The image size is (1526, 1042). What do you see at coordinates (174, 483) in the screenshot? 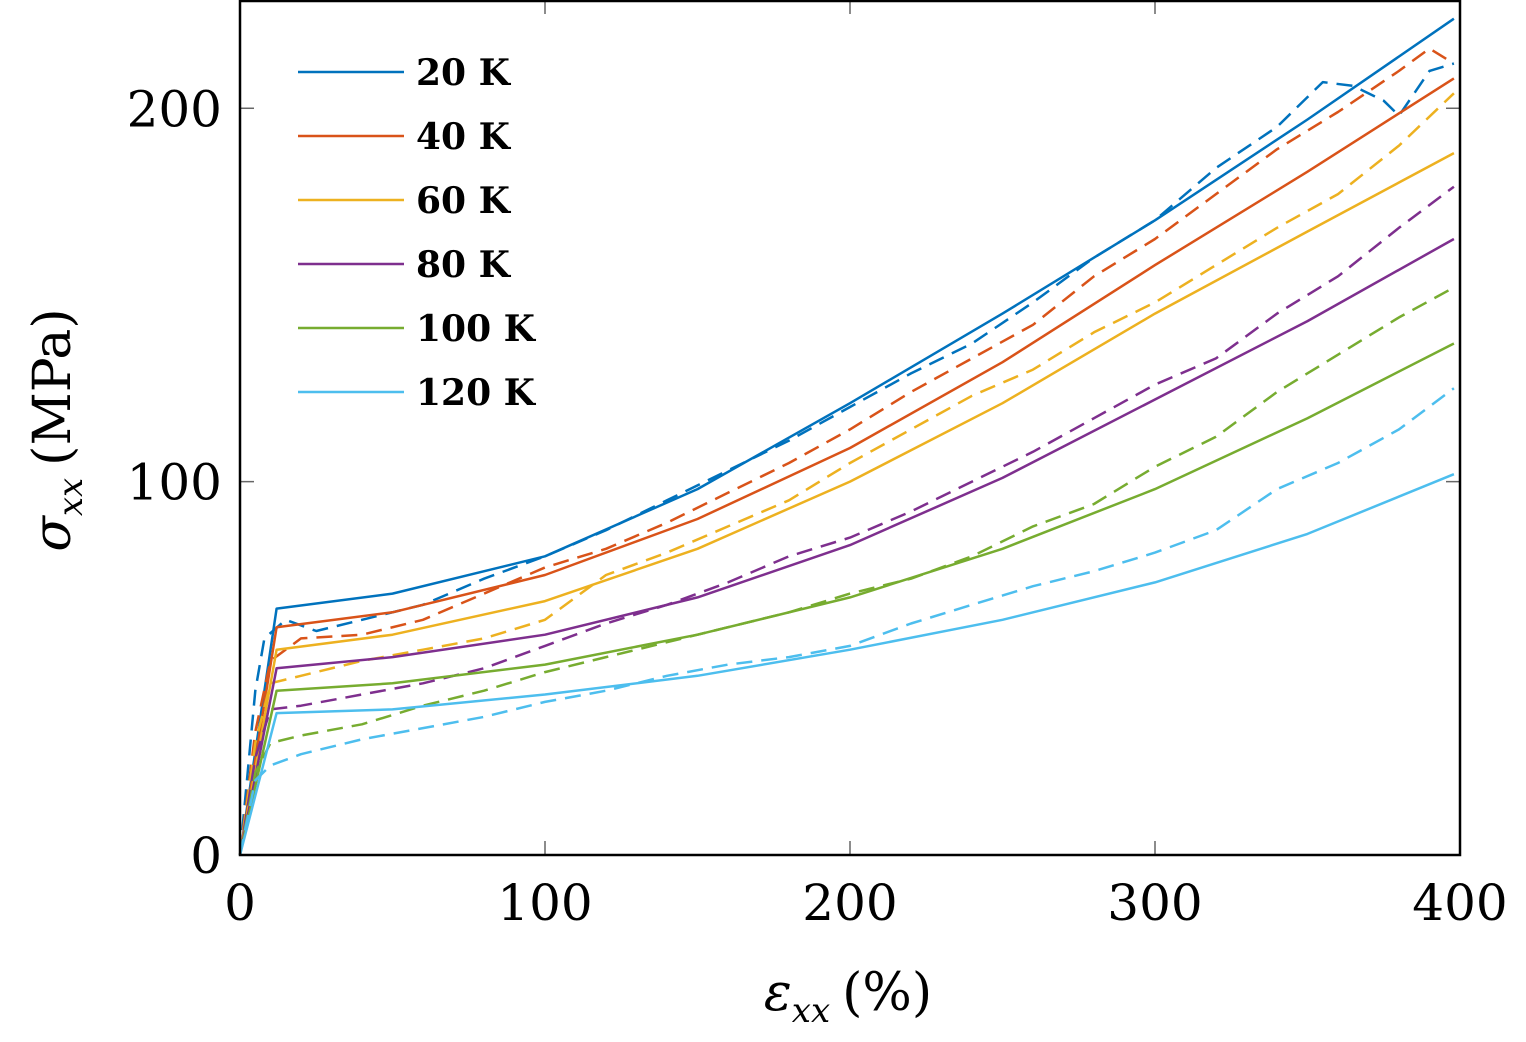
I see `y-tick-label-1: 100` at bounding box center [174, 483].